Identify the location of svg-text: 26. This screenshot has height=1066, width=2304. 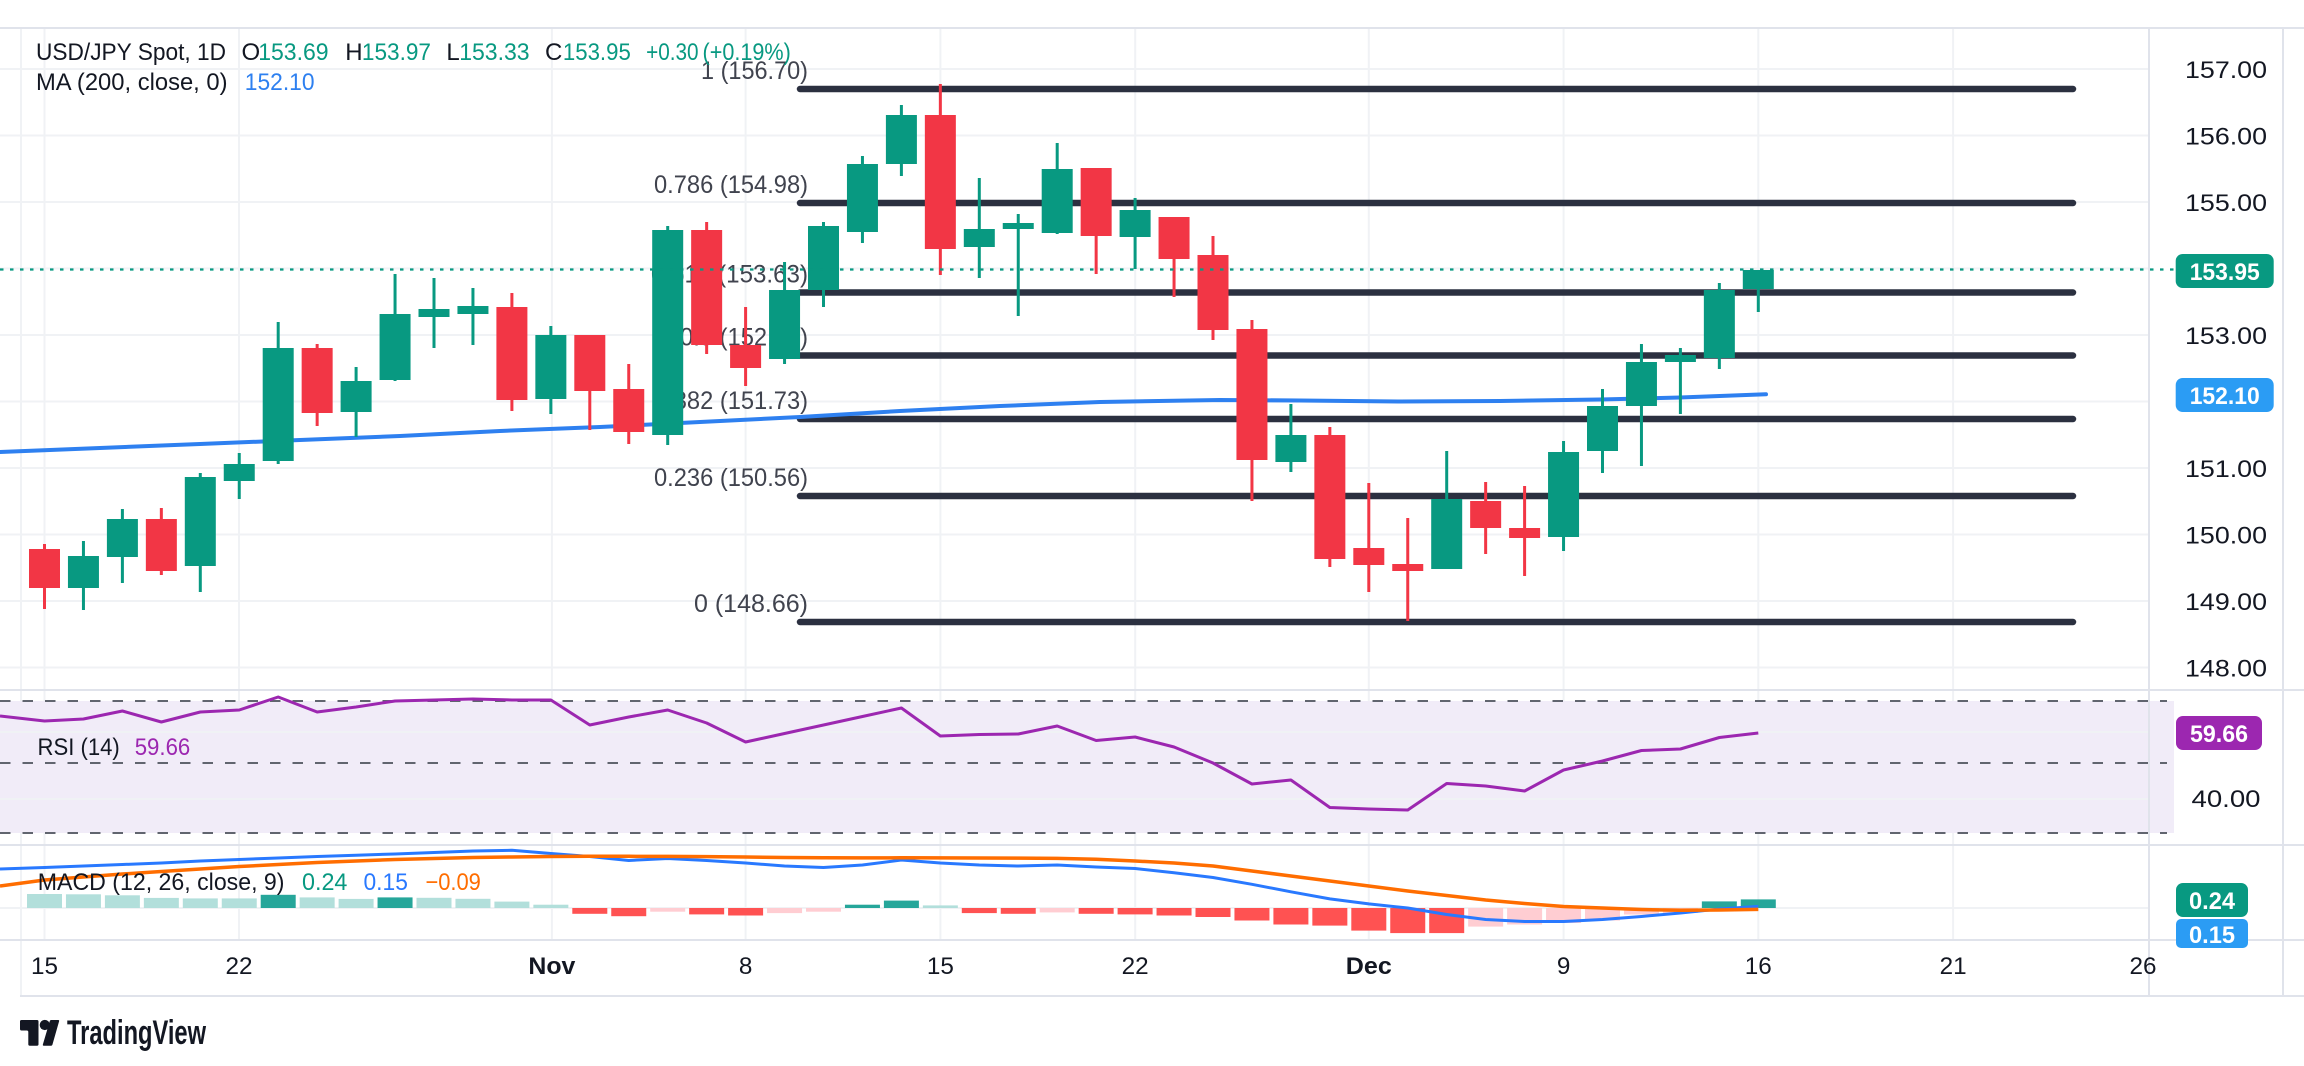
(2143, 966).